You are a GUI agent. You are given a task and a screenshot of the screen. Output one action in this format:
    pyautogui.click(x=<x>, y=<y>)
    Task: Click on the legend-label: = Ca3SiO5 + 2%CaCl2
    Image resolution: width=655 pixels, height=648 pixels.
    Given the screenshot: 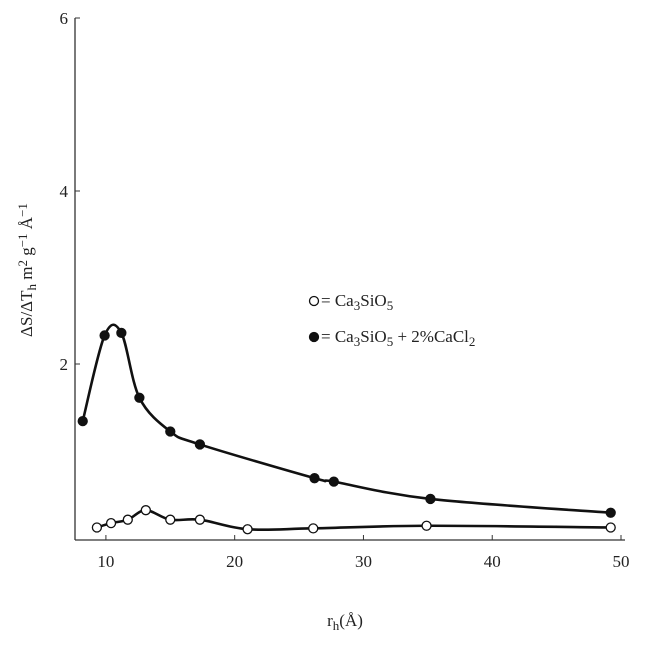 What is the action you would take?
    pyautogui.click(x=398, y=338)
    